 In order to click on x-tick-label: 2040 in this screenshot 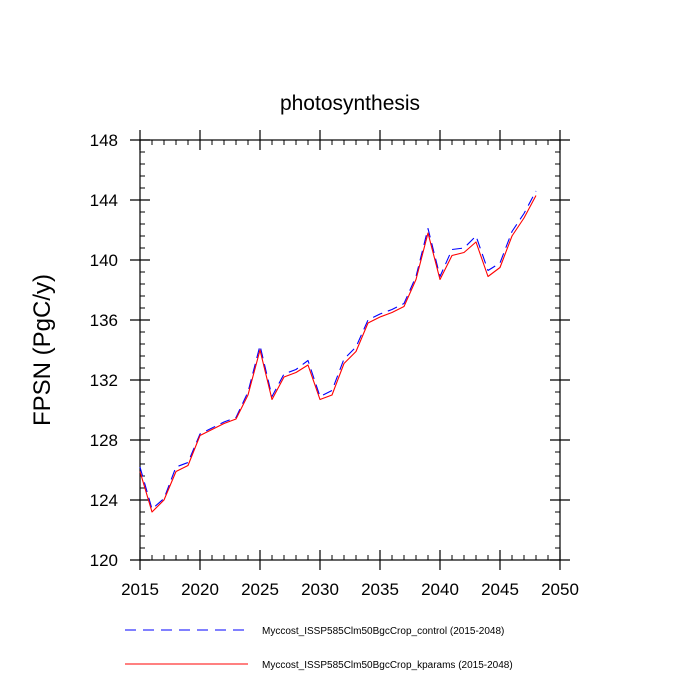, I will do `click(440, 589)`.